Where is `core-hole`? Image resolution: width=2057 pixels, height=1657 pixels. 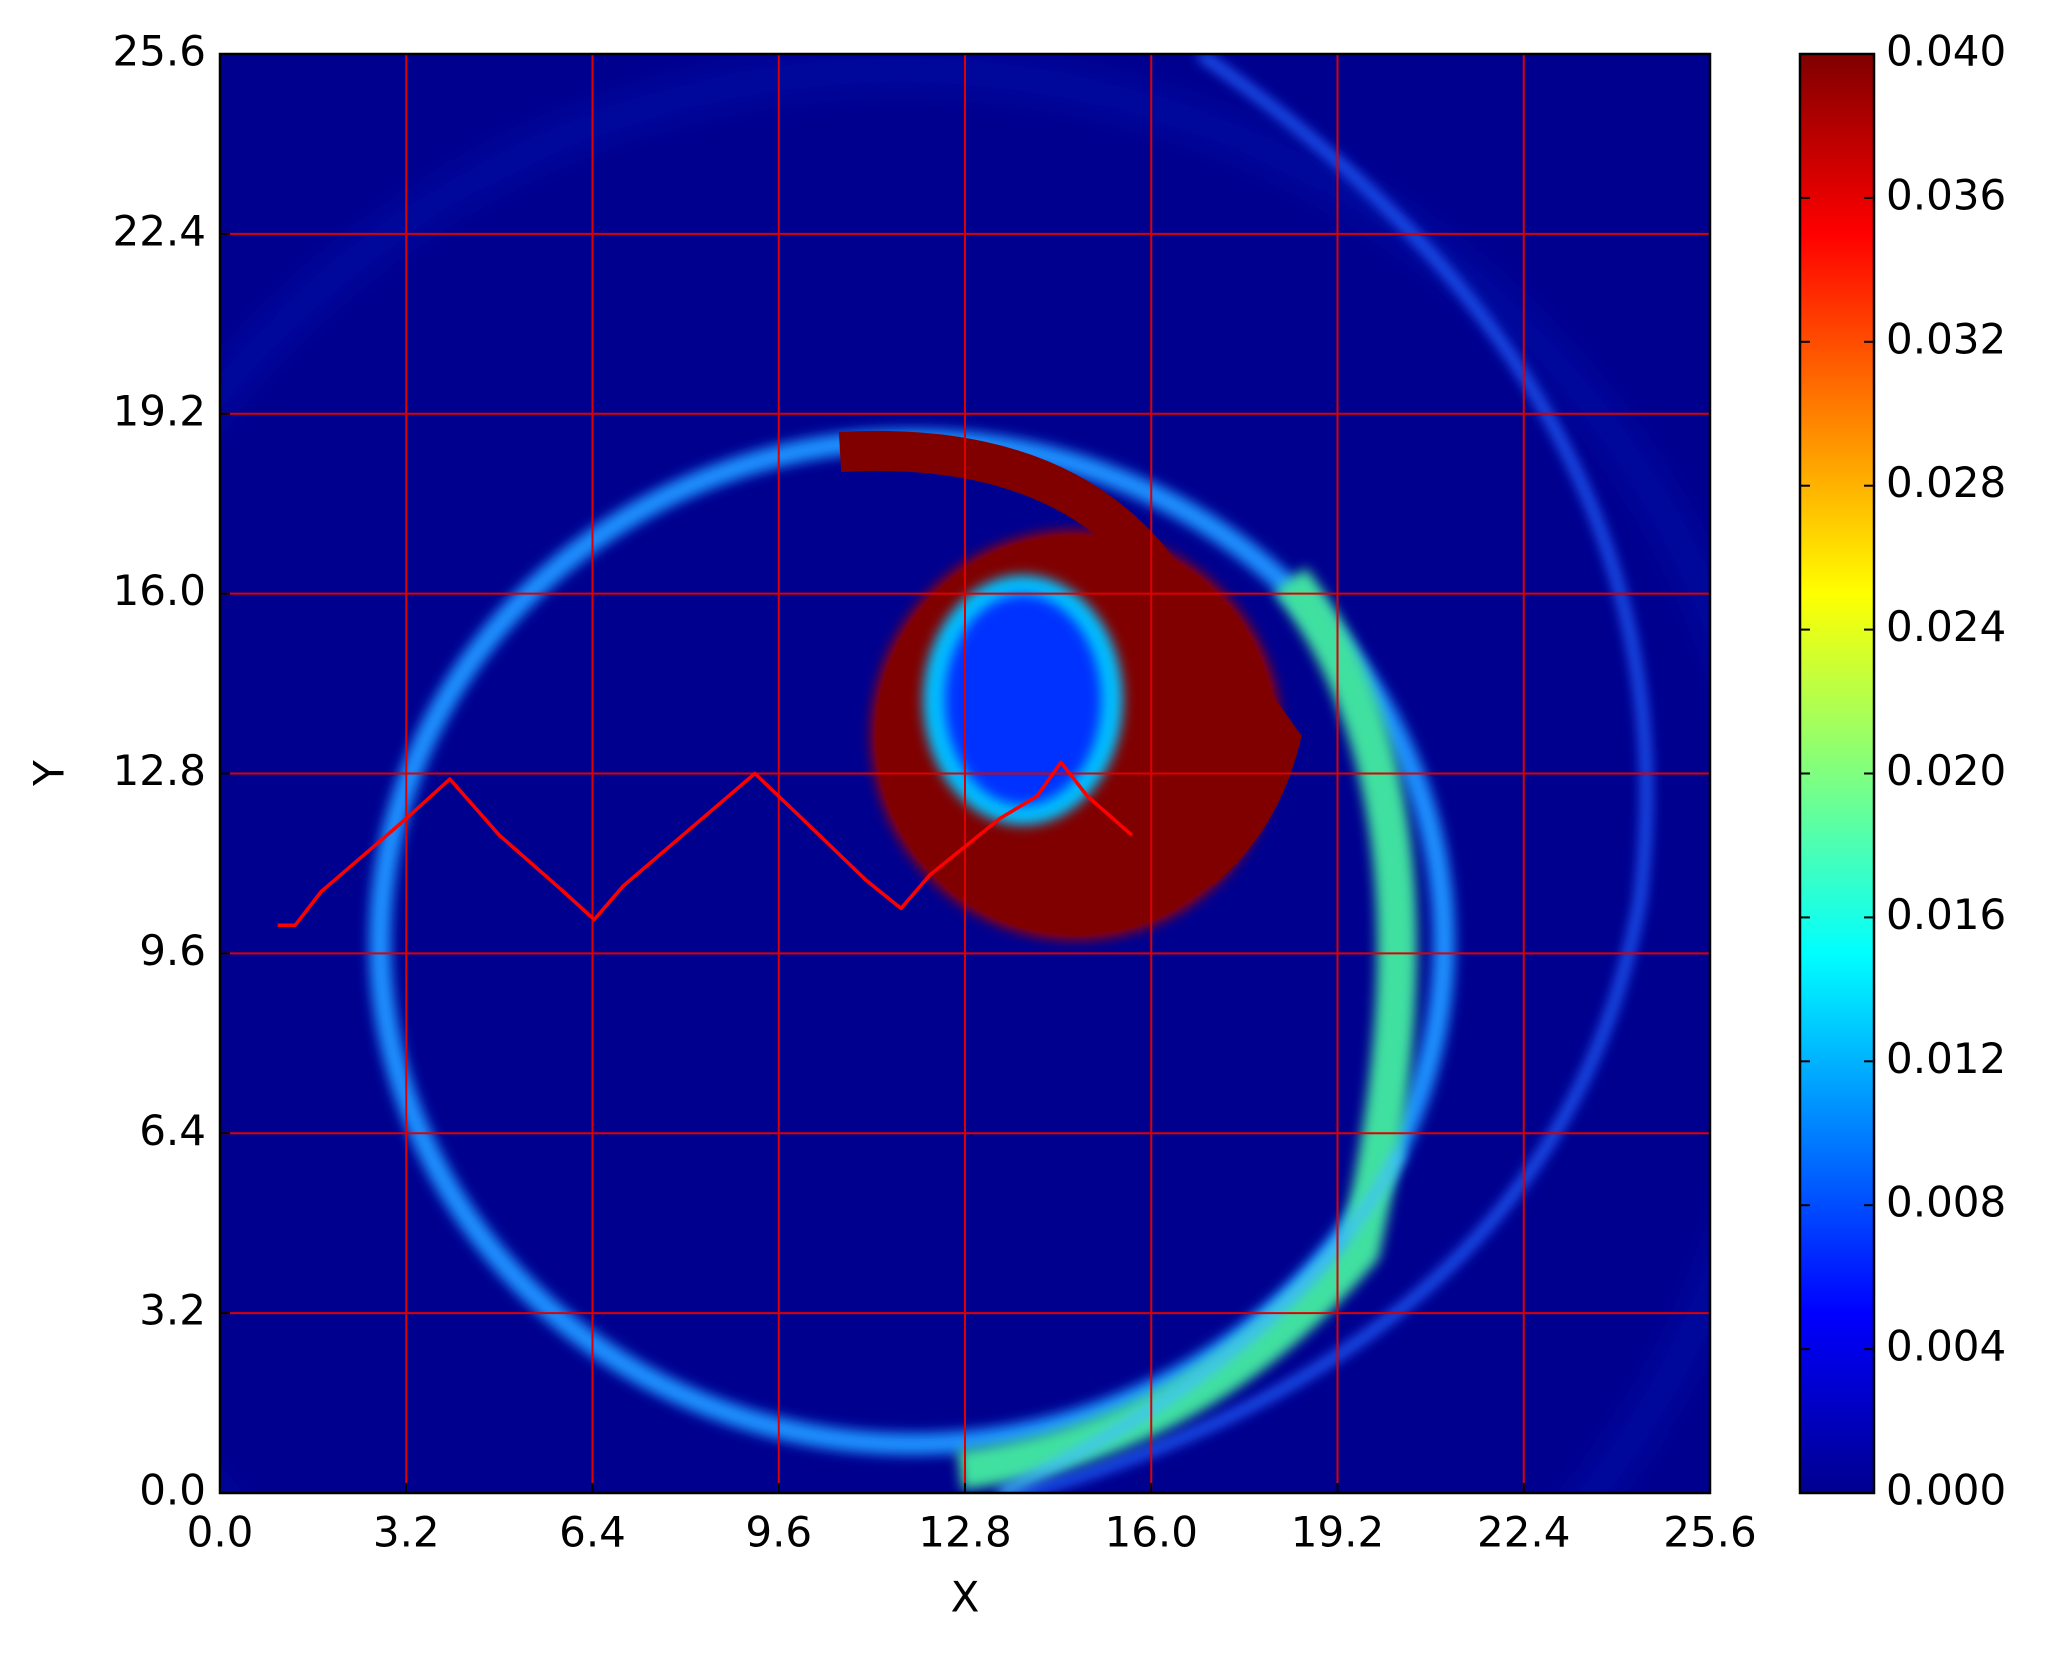 core-hole is located at coordinates (1023, 700).